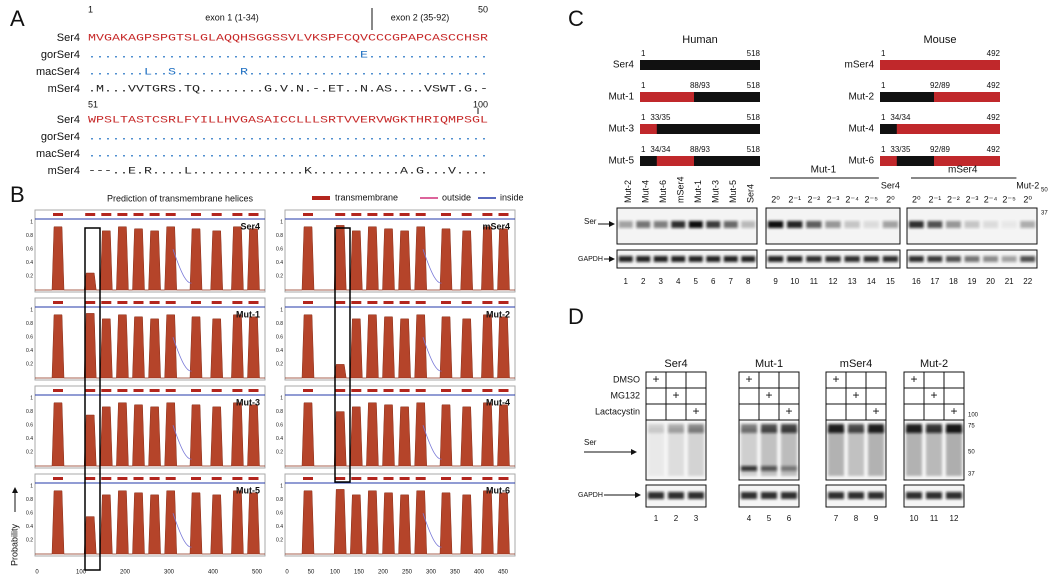 The width and height of the screenshot is (1050, 579). Describe the element at coordinates (431, 573) in the screenshot. I see `x-tick-label: 300` at that location.